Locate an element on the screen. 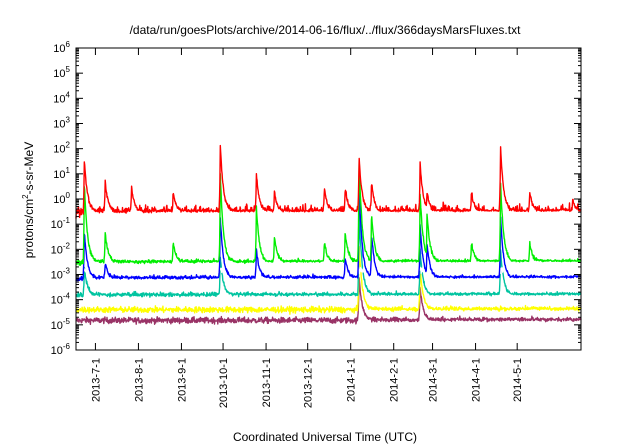  y-tick-label: 10³ is located at coordinates (61, 123).